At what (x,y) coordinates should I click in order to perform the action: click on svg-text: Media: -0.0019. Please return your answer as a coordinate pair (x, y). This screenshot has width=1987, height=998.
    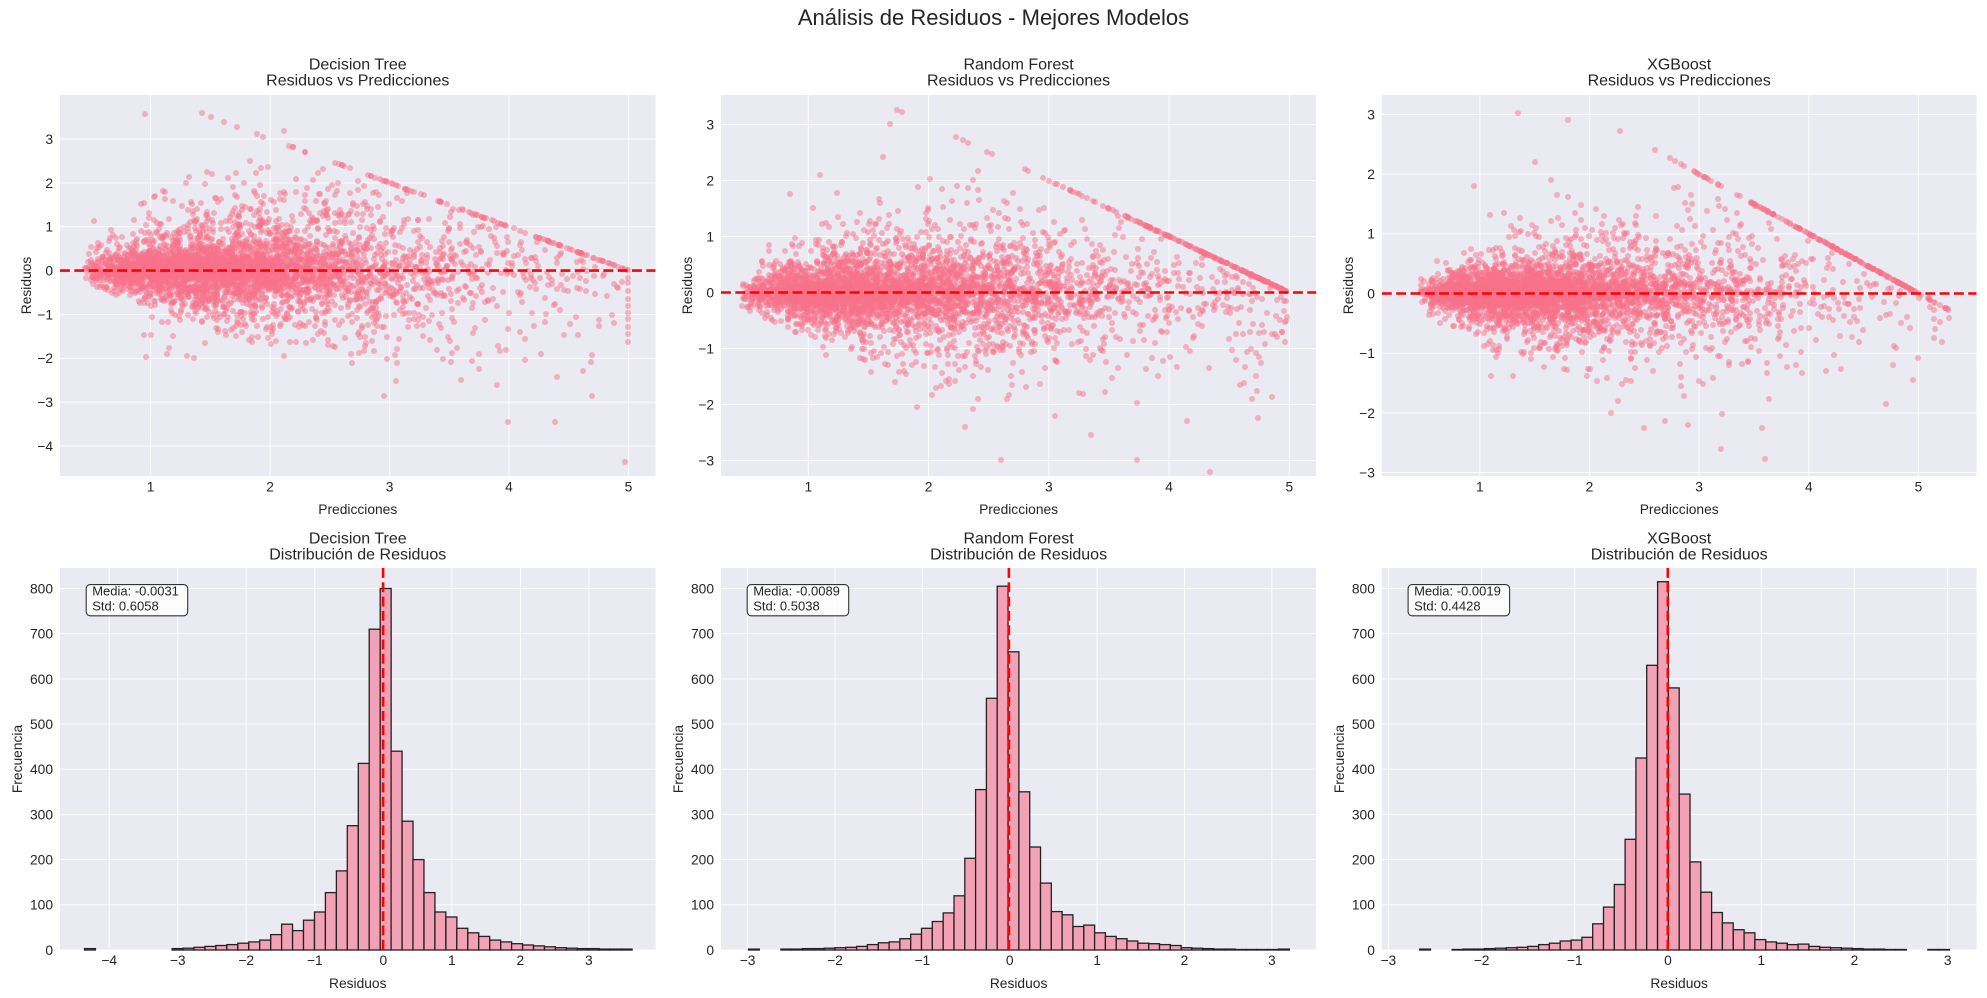
    Looking at the image, I should click on (1457, 591).